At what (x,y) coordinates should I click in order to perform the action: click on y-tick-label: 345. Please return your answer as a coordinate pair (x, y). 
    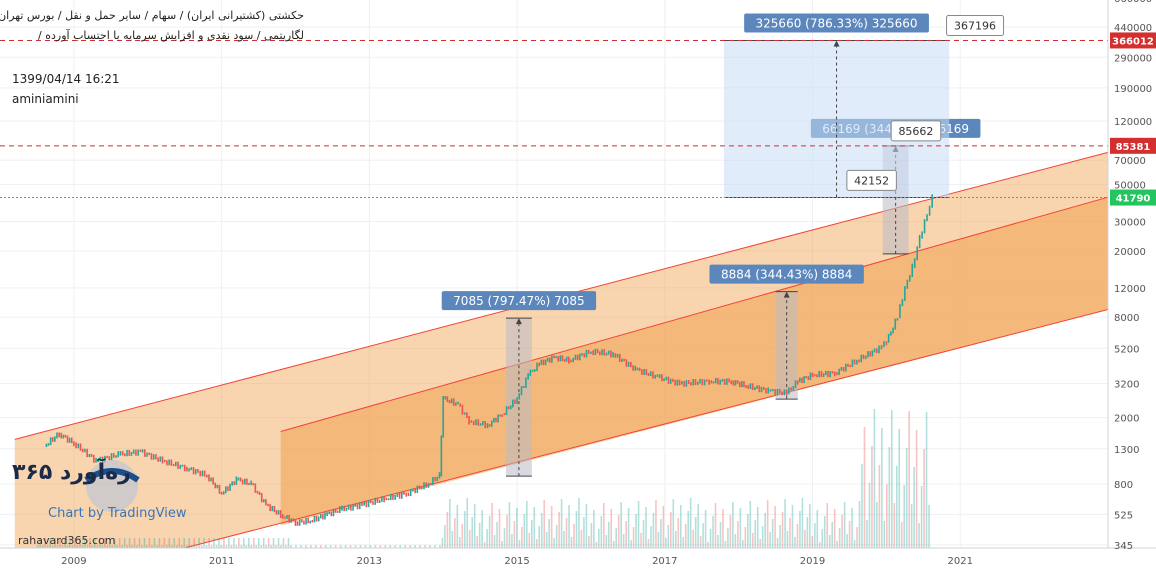
    Looking at the image, I should click on (1123, 546).